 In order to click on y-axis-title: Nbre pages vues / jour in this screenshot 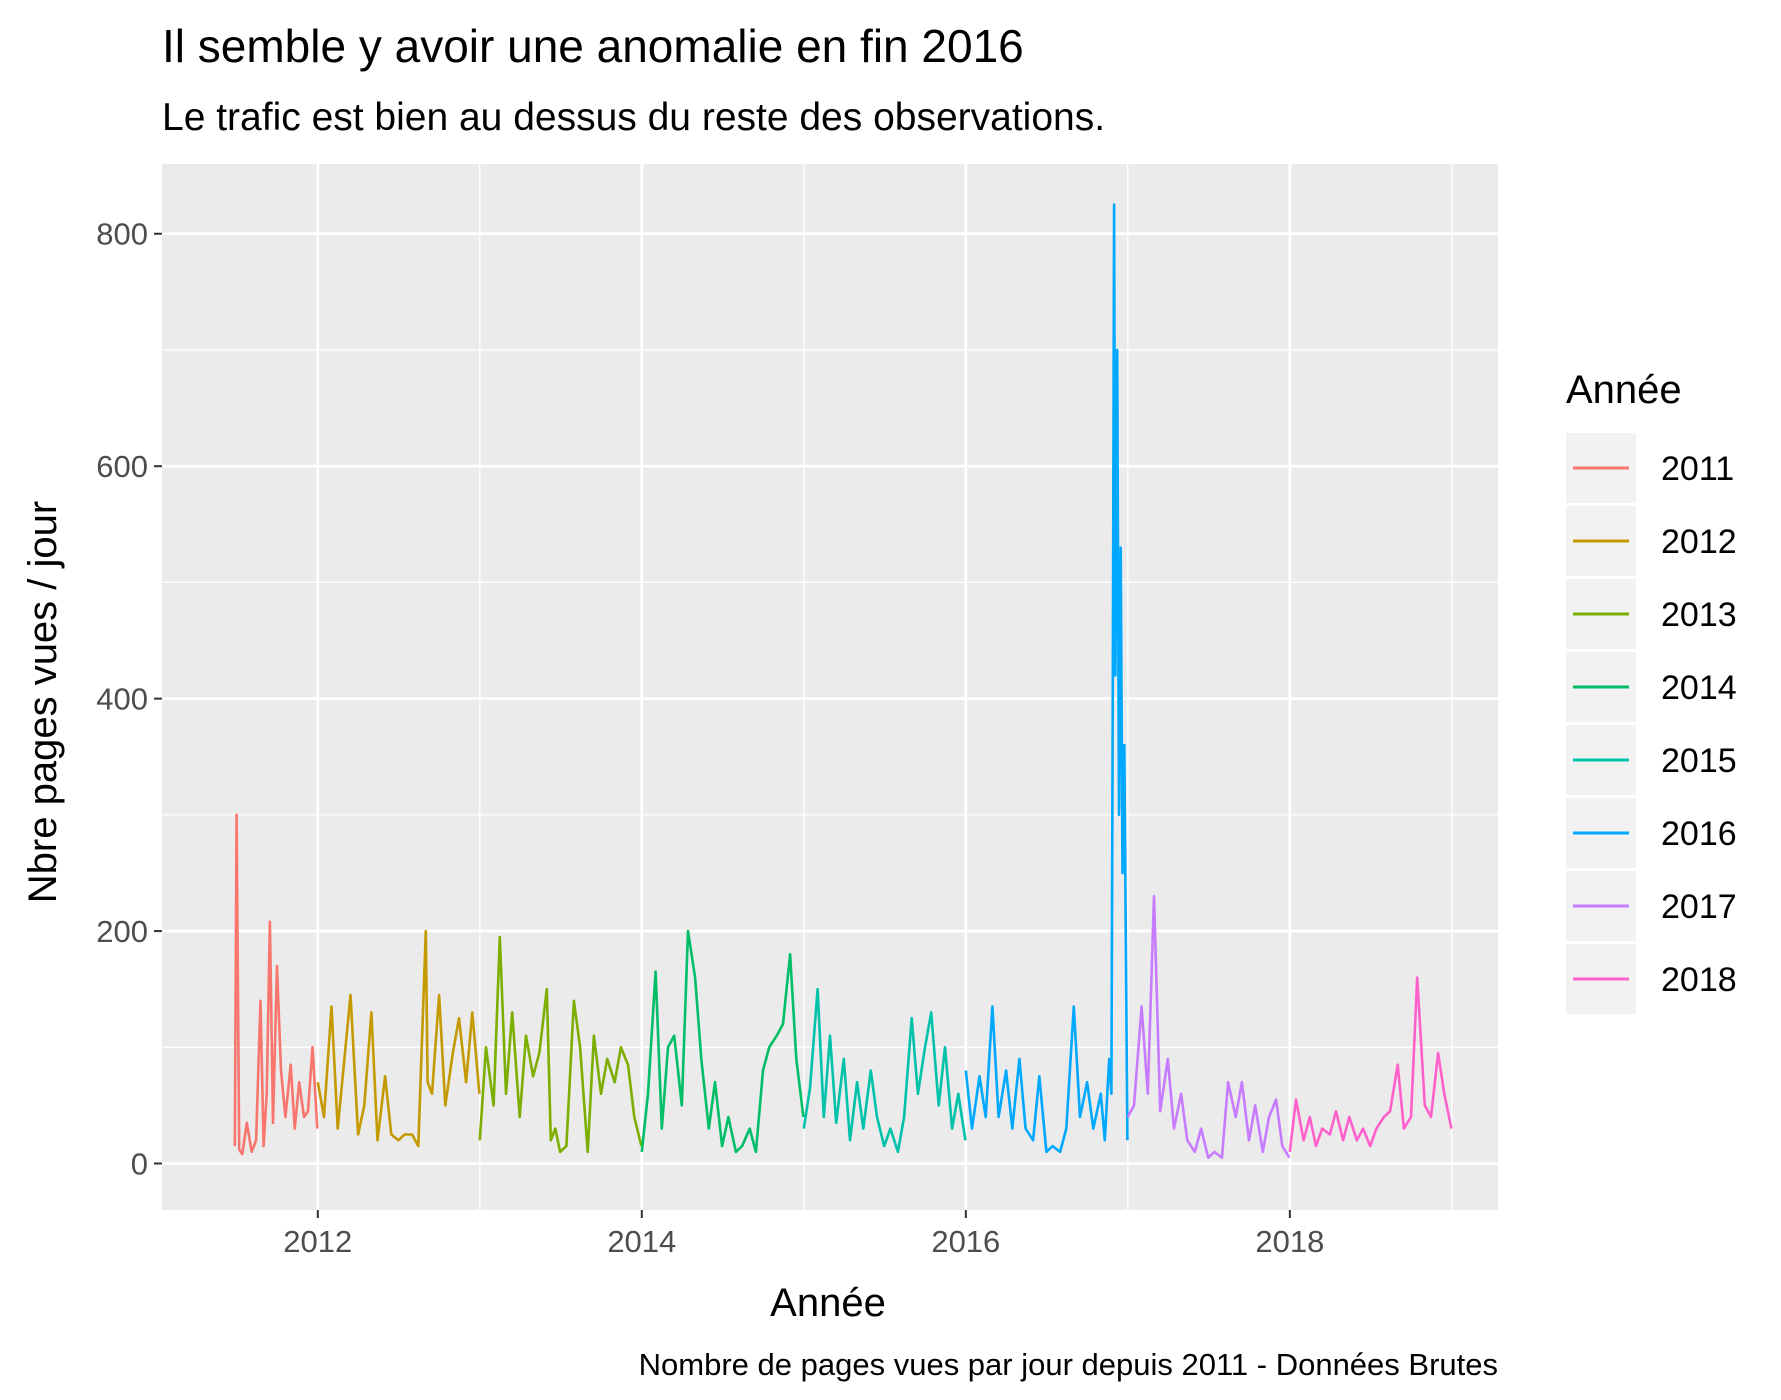, I will do `click(43, 702)`.